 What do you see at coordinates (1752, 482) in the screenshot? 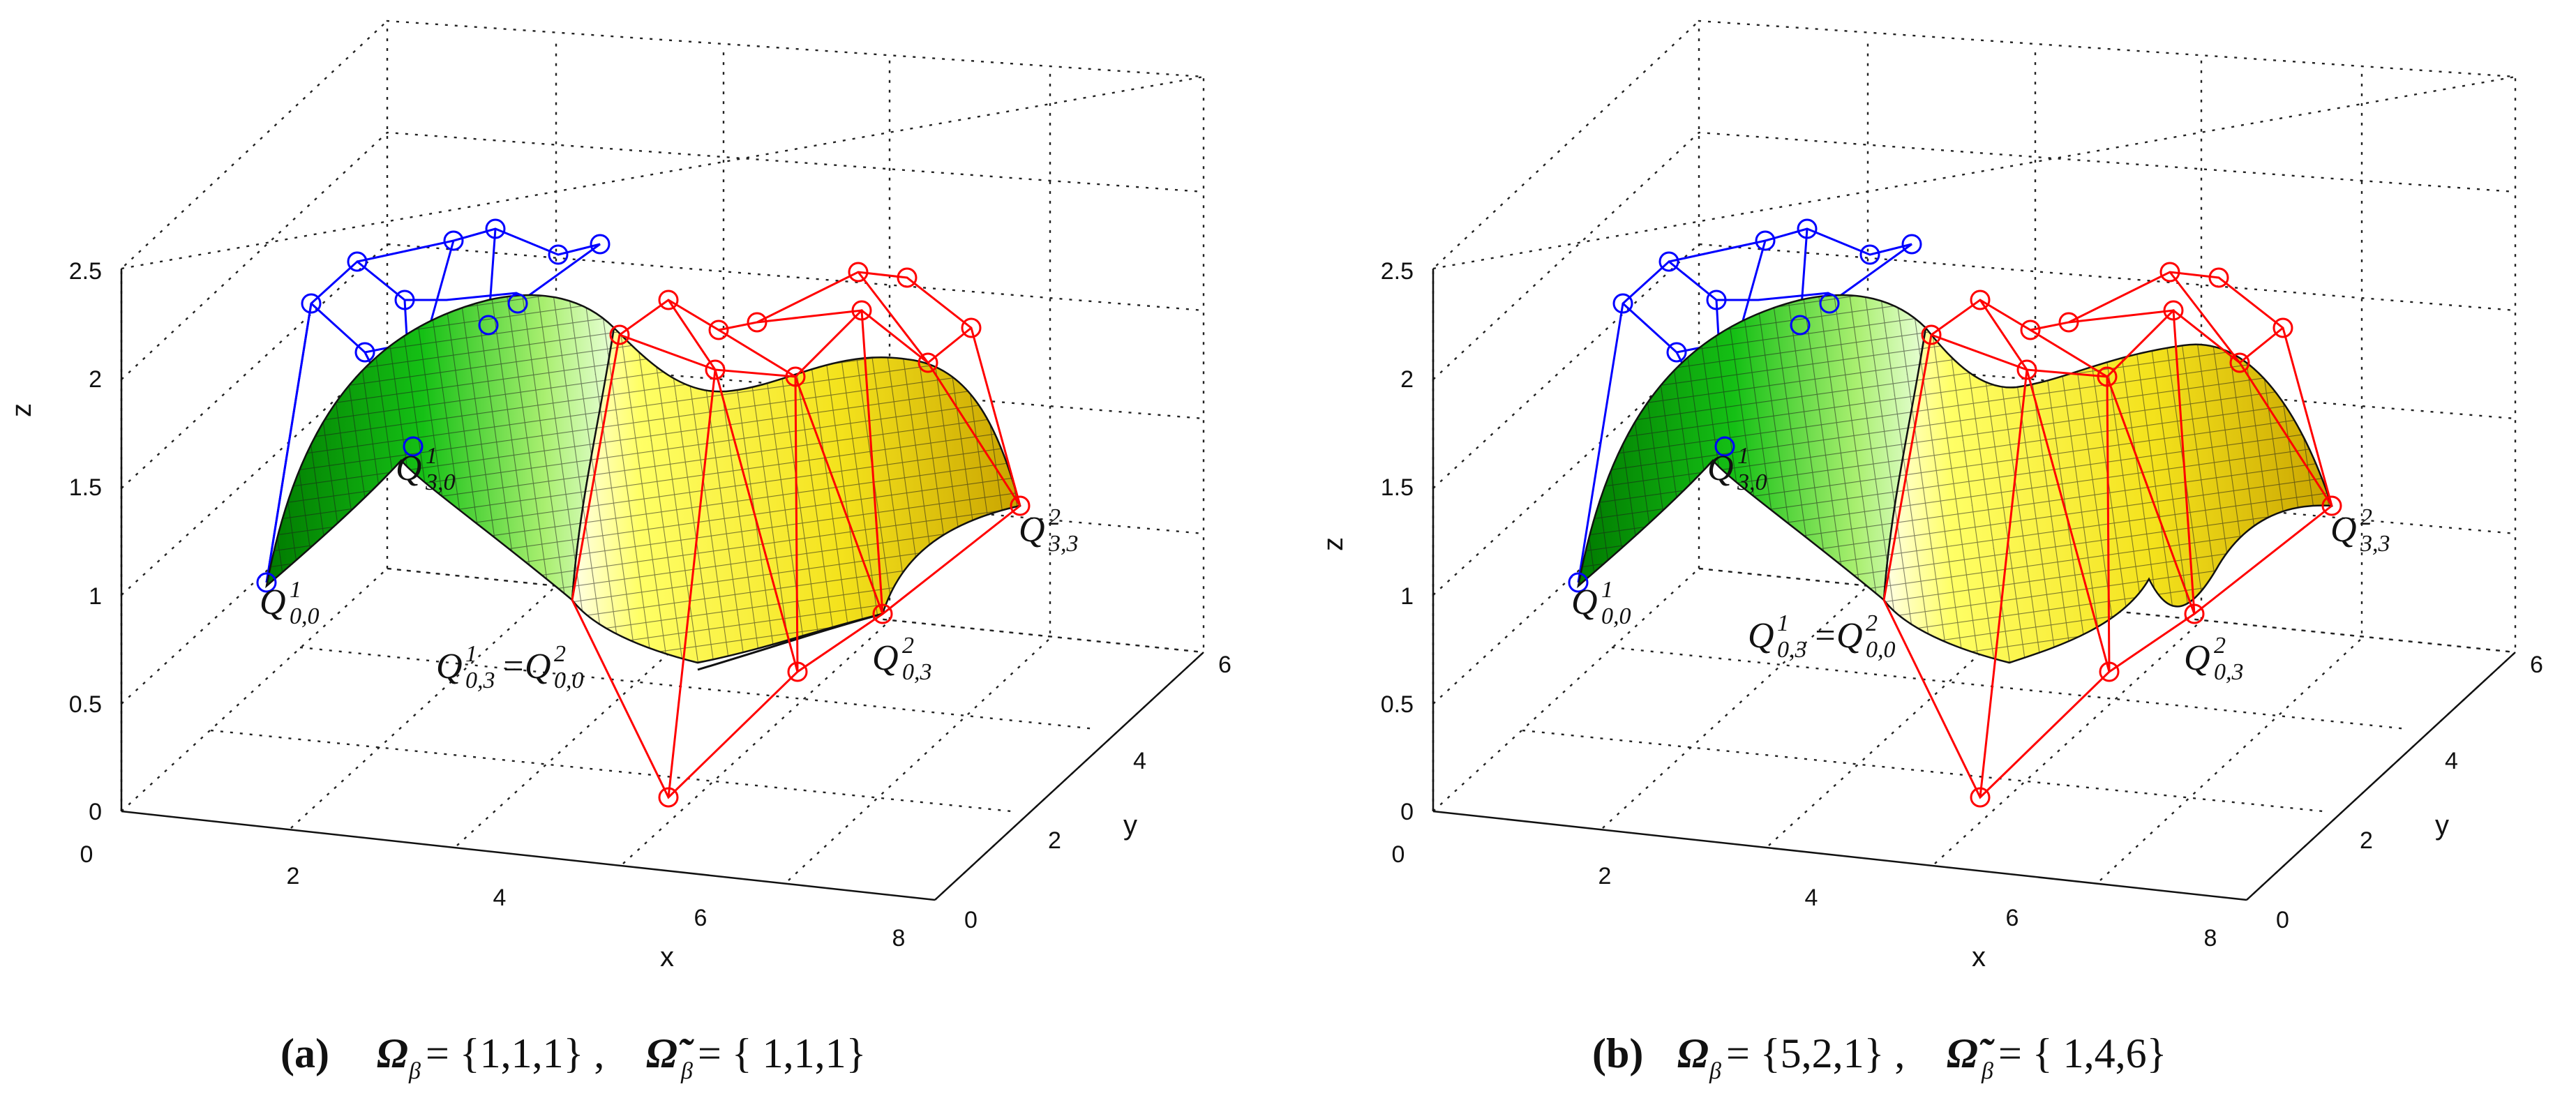
I see `svg-text: 3,0` at bounding box center [1752, 482].